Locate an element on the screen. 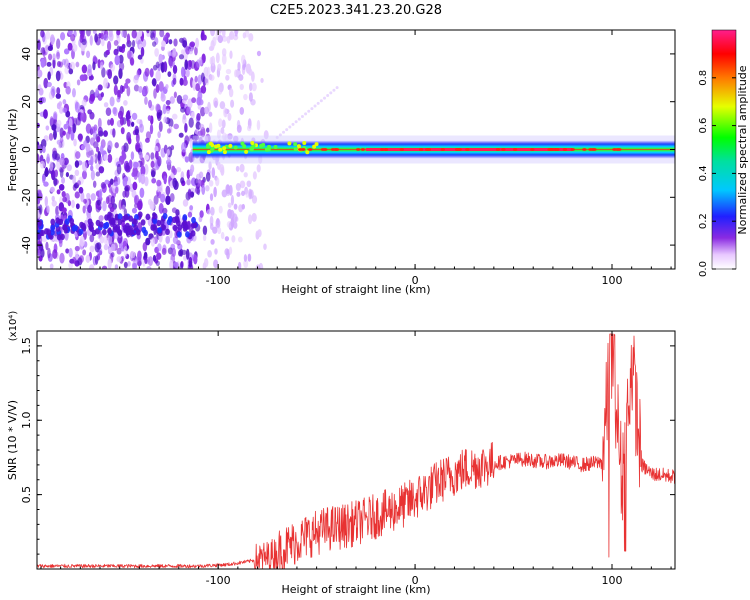 The height and width of the screenshot is (600, 750). x-tick-label: -100 is located at coordinates (218, 280).